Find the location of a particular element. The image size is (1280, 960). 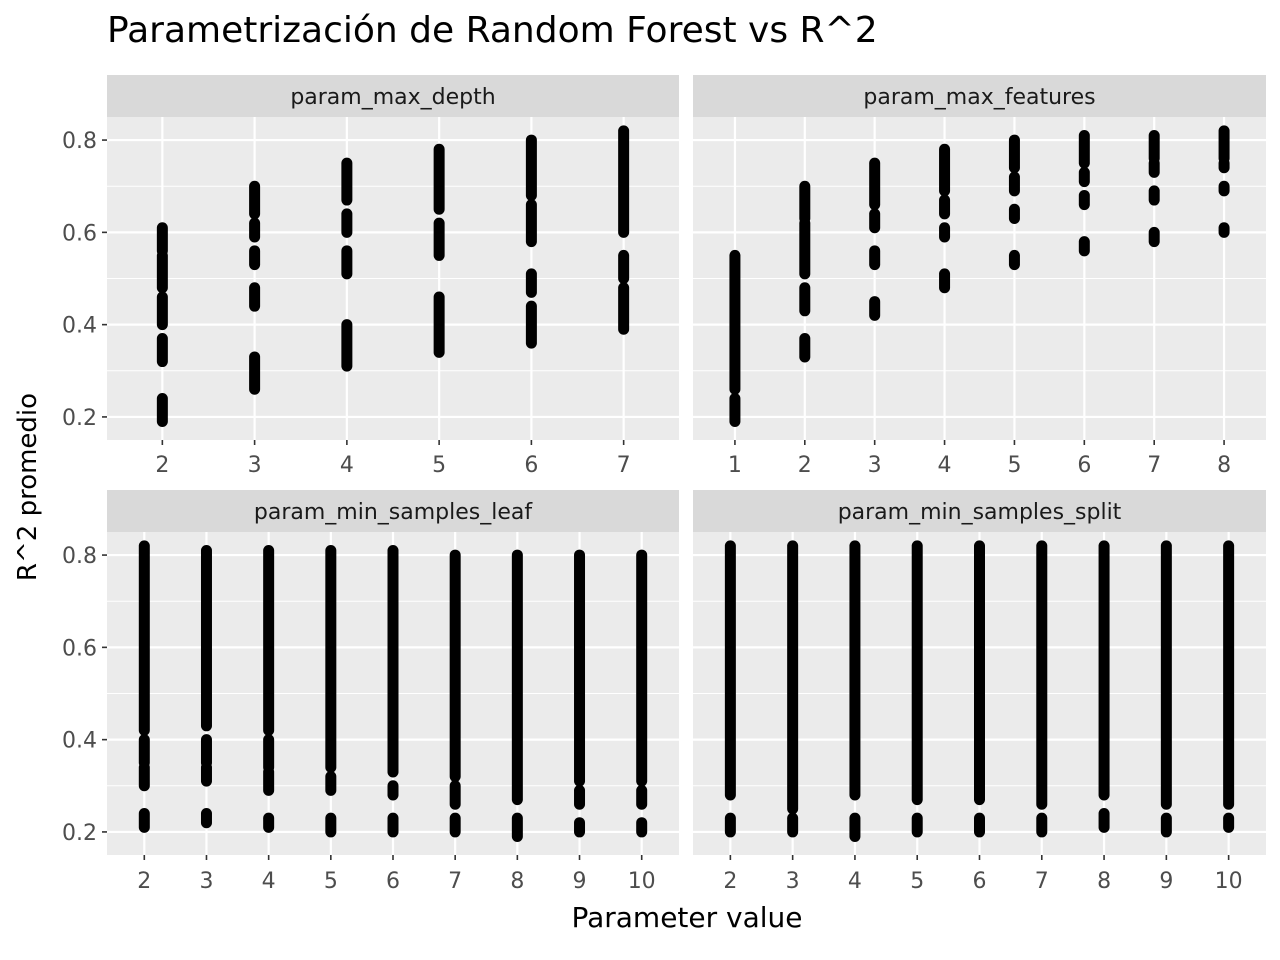

facet-strip-label: param_max_features is located at coordinates (979, 97).